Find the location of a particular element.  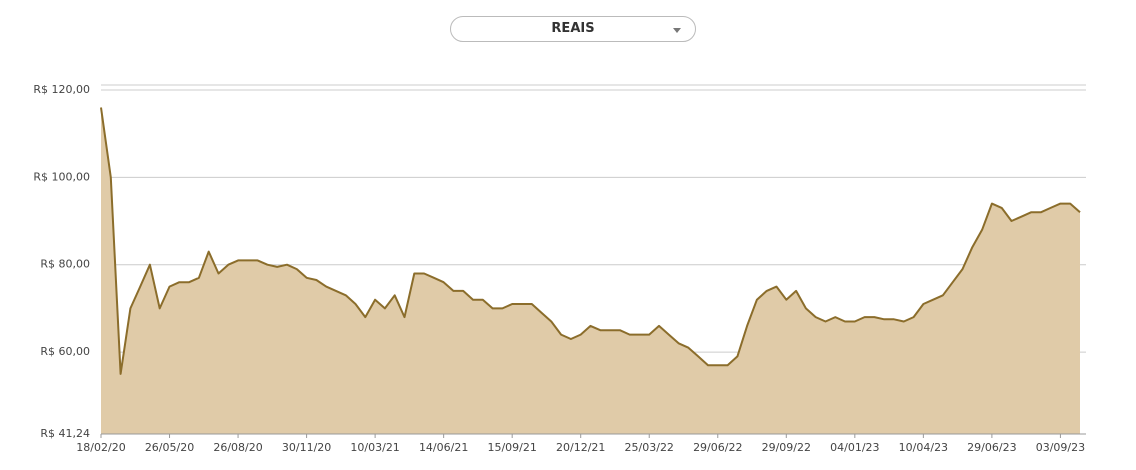

y-tick-label: R$ 120,00 is located at coordinates (61, 89).